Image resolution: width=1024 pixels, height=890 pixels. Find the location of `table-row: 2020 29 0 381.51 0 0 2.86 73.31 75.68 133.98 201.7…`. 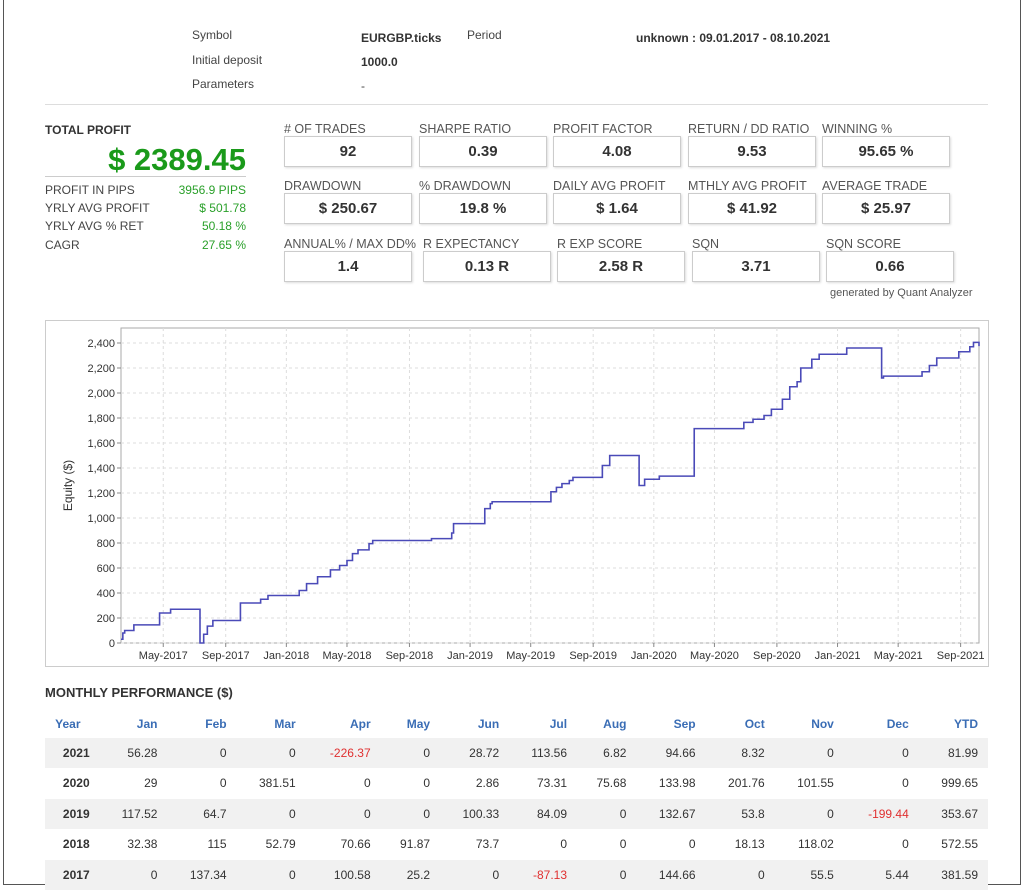

table-row: 2020 29 0 381.51 0 0 2.86 73.31 75.68 133.98 201.7… is located at coordinates (516, 783).